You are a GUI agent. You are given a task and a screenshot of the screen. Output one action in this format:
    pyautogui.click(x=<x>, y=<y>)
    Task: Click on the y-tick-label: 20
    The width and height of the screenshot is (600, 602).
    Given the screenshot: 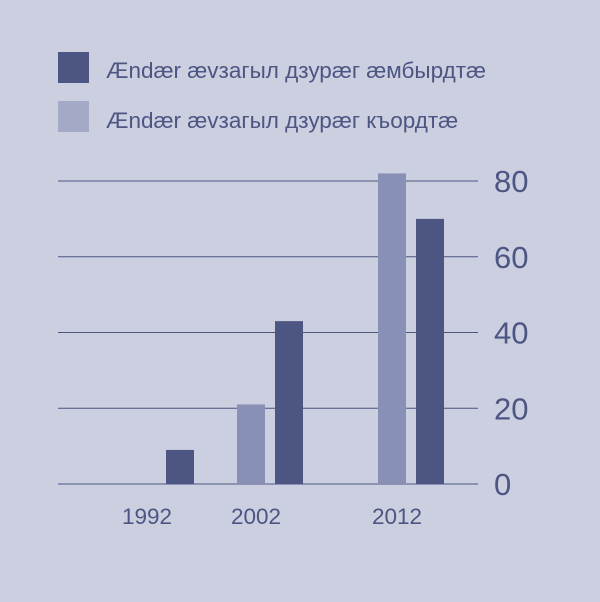 What is the action you would take?
    pyautogui.click(x=511, y=408)
    